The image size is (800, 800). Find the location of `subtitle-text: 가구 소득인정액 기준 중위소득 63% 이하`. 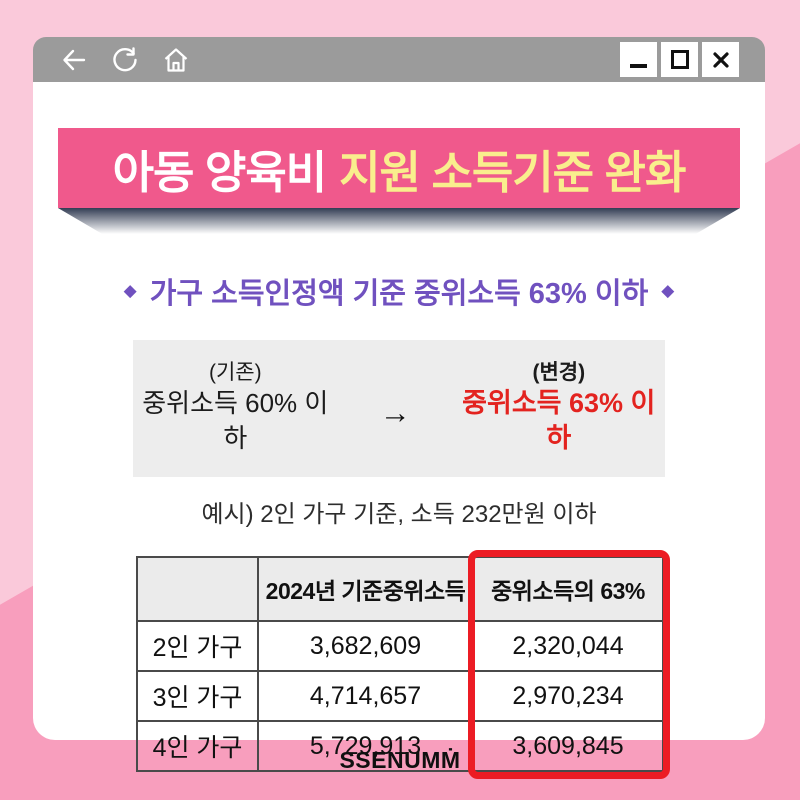

subtitle-text: 가구 소득인정액 기준 중위소득 63% 이하 is located at coordinates (399, 294).